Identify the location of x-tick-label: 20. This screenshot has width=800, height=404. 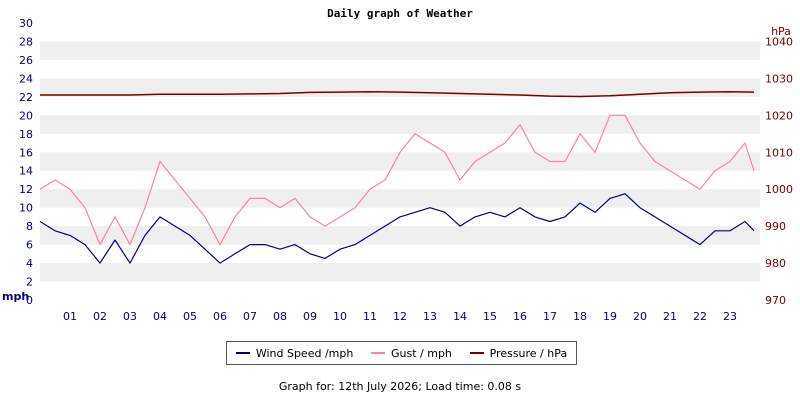
(640, 316).